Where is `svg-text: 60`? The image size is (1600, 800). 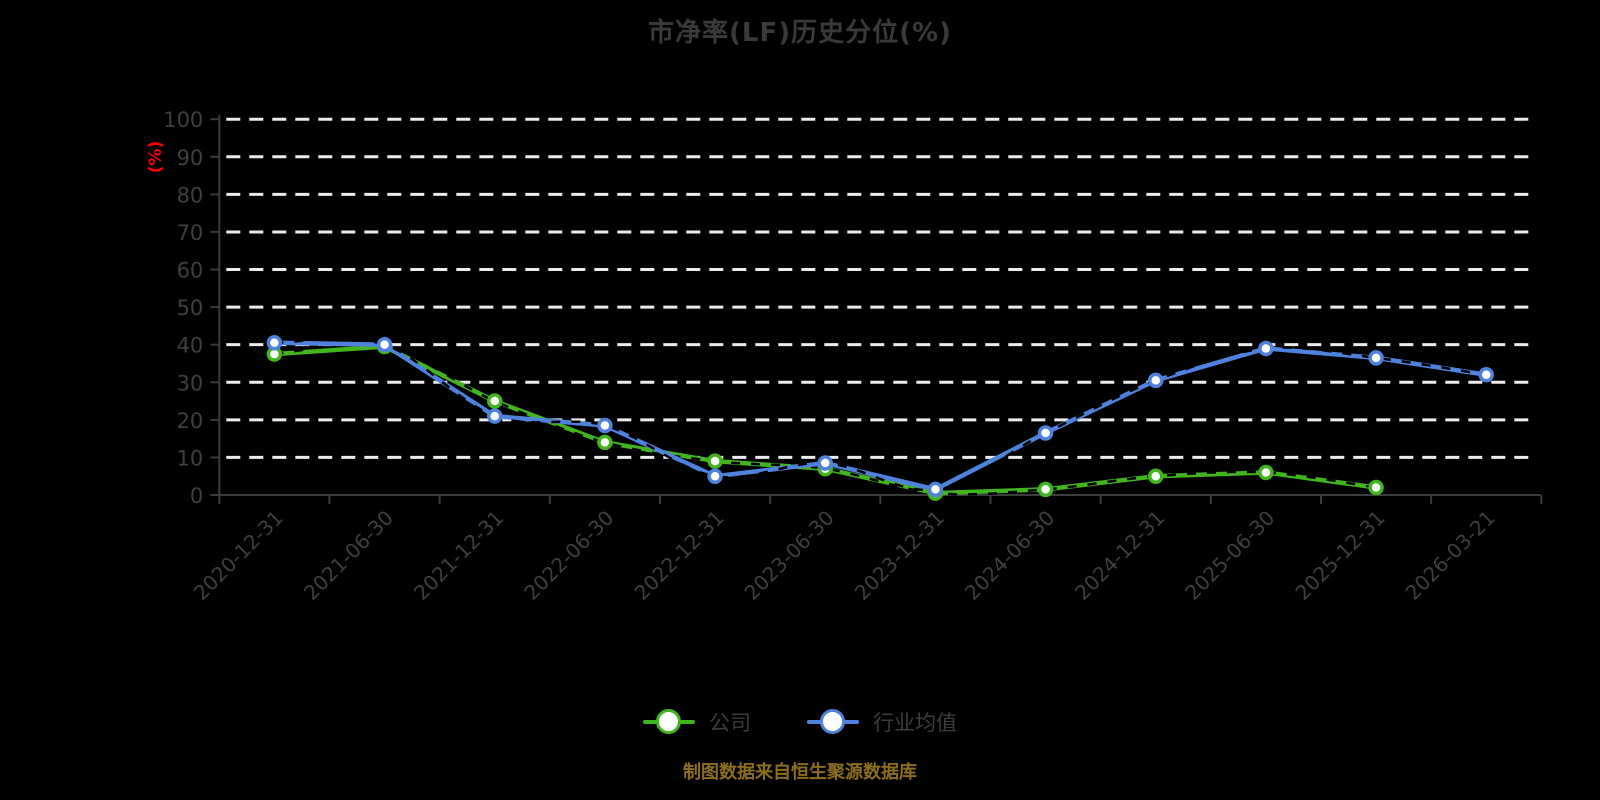 svg-text: 60 is located at coordinates (190, 271).